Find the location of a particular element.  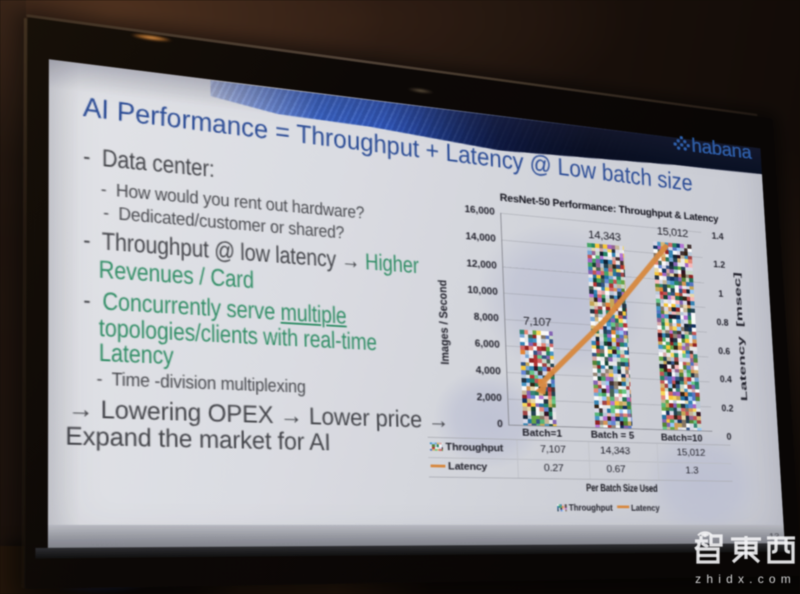

svg-text: habana is located at coordinates (721, 150).